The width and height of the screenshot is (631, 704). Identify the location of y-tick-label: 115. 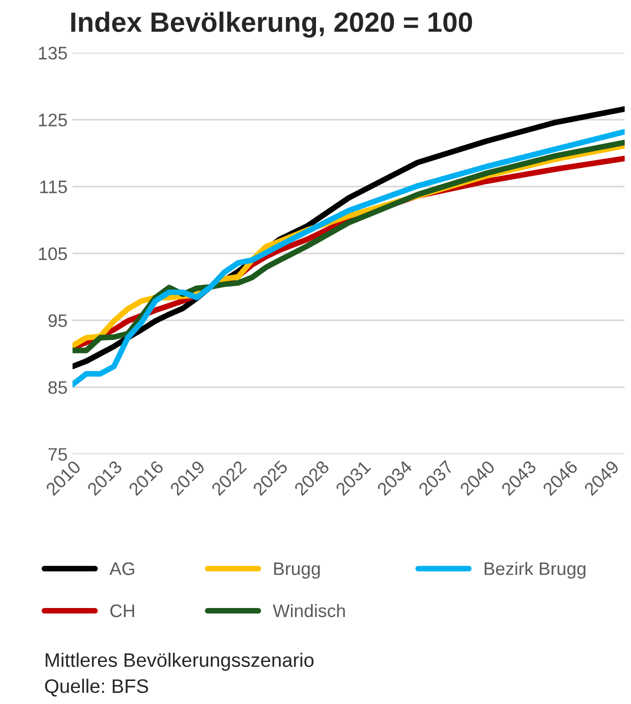
(53, 187).